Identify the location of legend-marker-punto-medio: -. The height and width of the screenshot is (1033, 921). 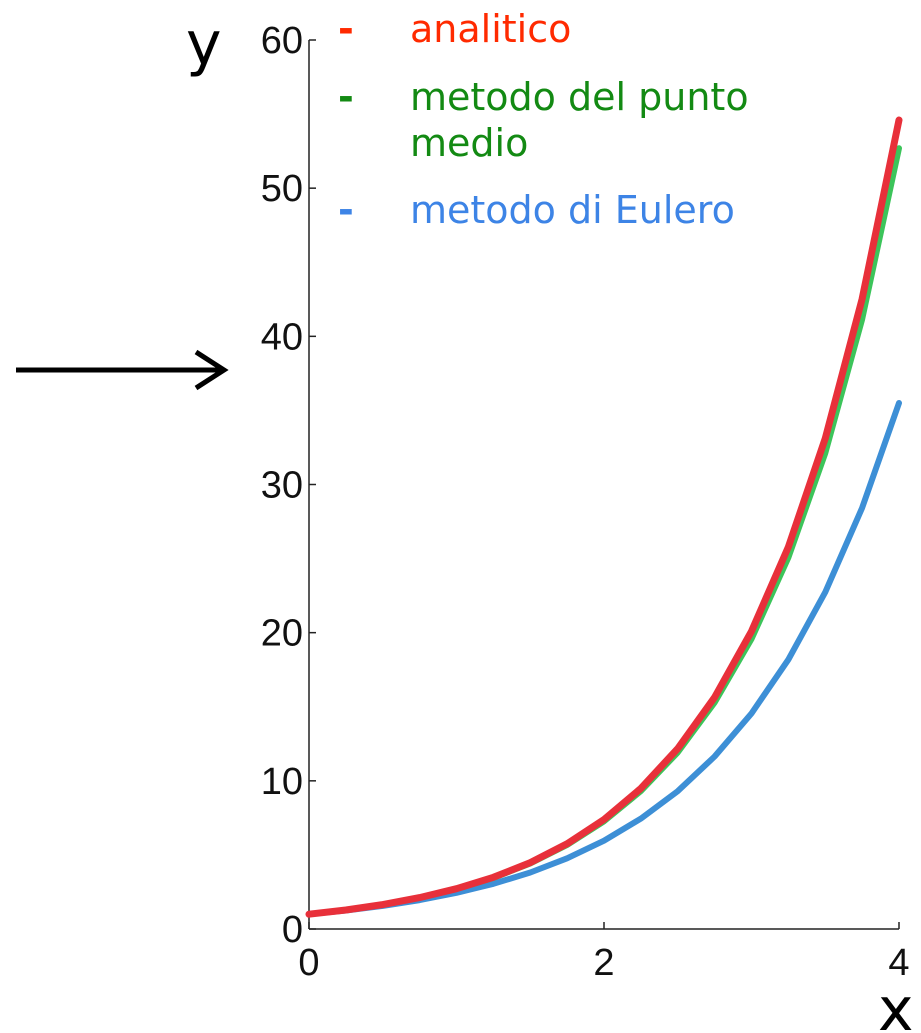
(346, 97).